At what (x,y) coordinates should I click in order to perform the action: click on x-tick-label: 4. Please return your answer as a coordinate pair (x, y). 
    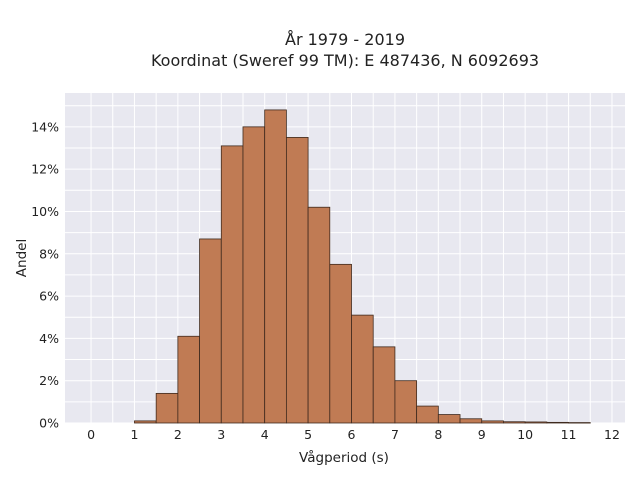
    Looking at the image, I should click on (265, 434).